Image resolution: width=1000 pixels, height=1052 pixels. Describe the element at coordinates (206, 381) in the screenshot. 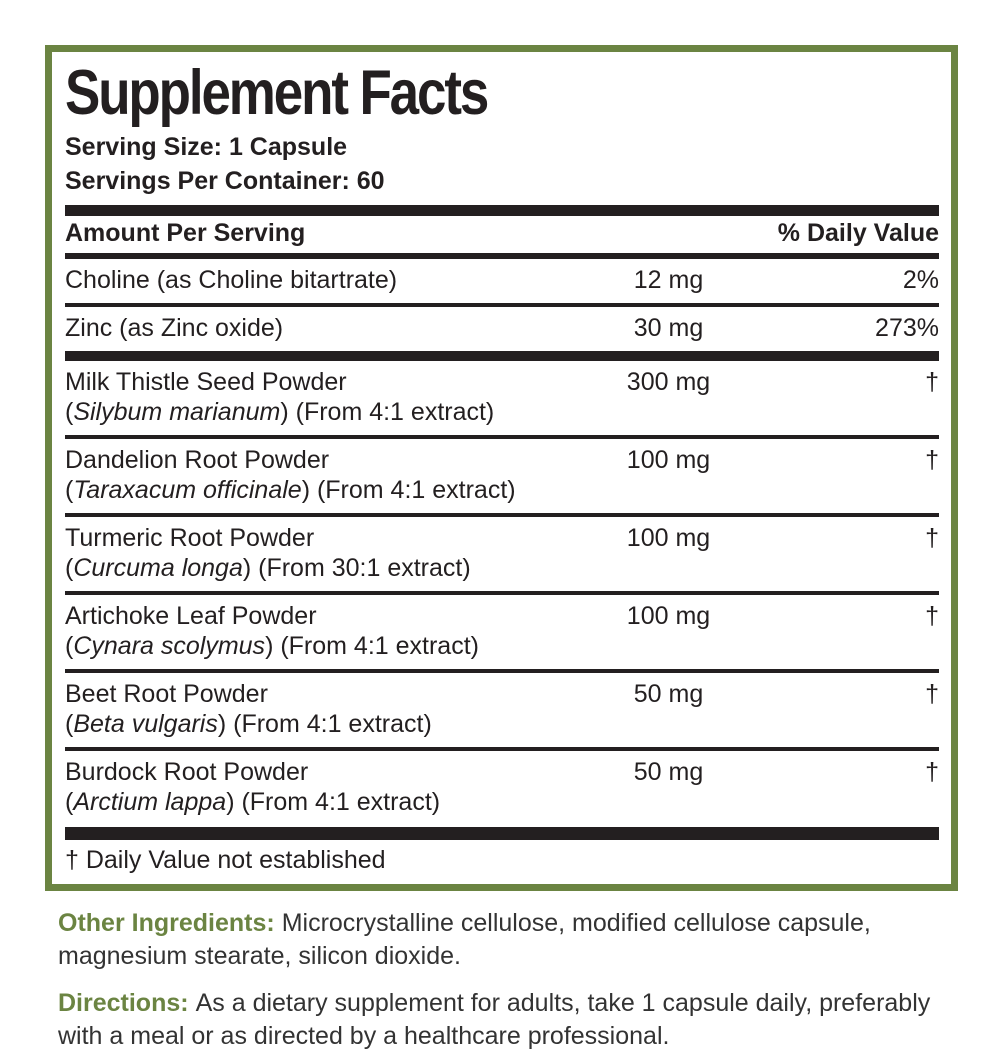

I see `ingredient-name-line1: Milk Thistle Seed Powder` at that location.